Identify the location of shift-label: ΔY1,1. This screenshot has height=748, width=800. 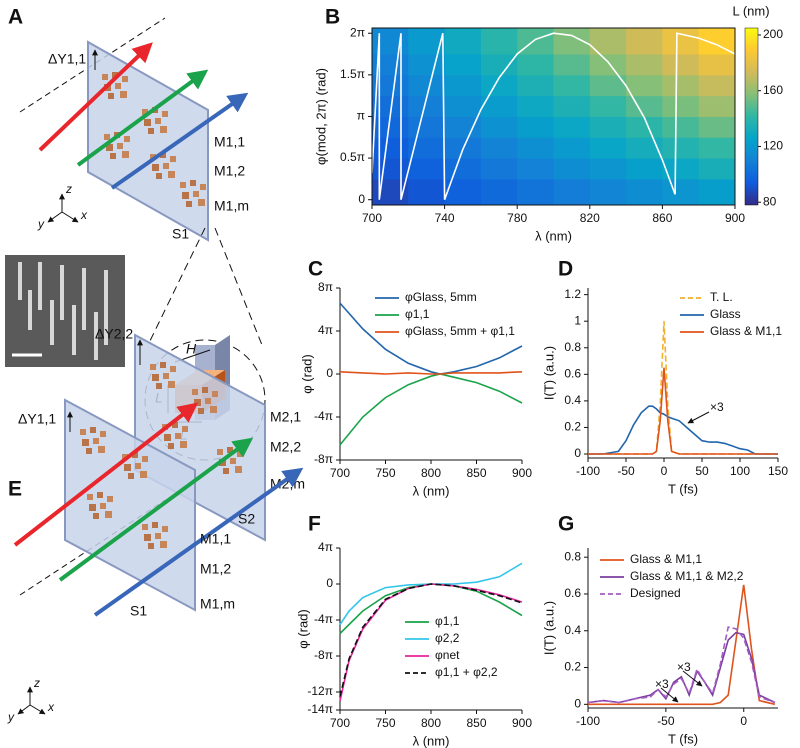
(37, 419).